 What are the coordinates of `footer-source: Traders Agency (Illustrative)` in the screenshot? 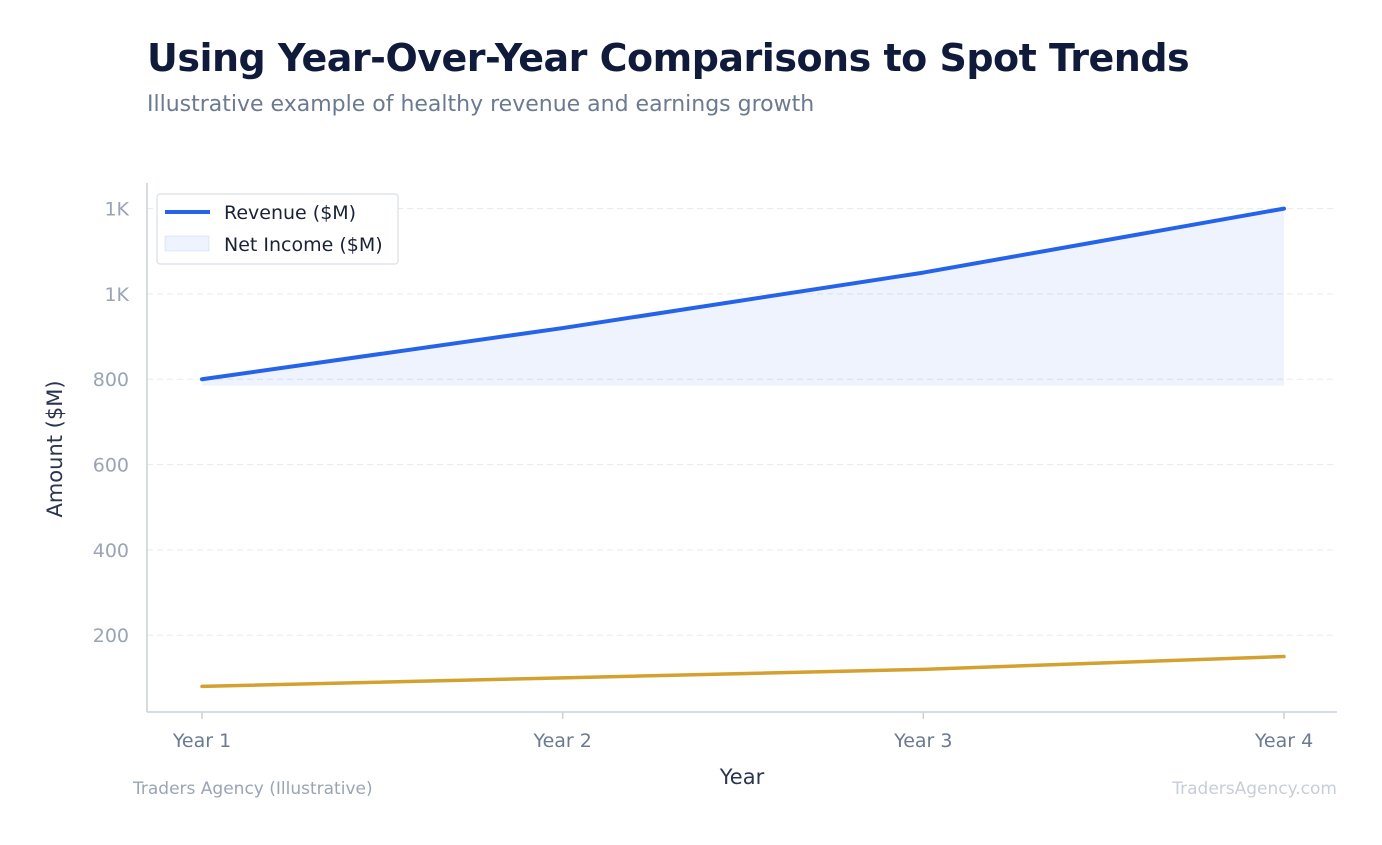 It's located at (253, 789).